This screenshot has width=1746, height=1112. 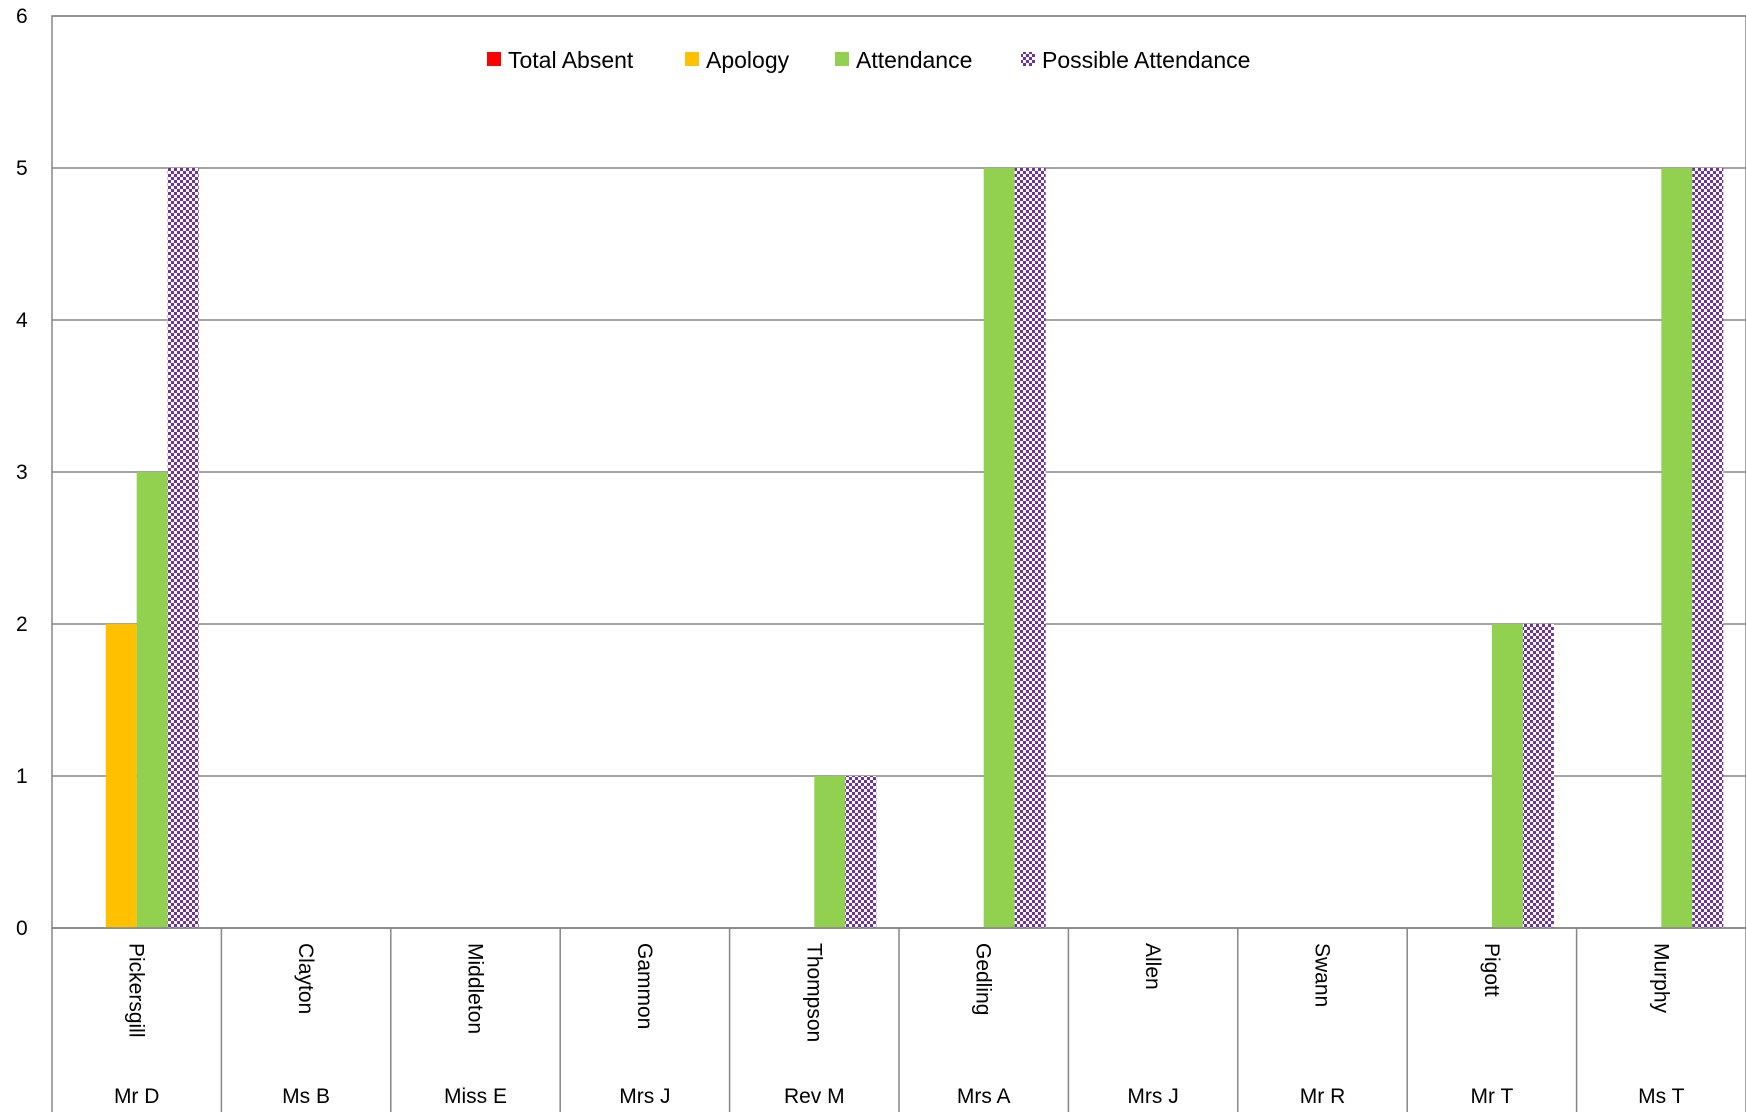 I want to click on legend-label: Attendance, so click(x=914, y=60).